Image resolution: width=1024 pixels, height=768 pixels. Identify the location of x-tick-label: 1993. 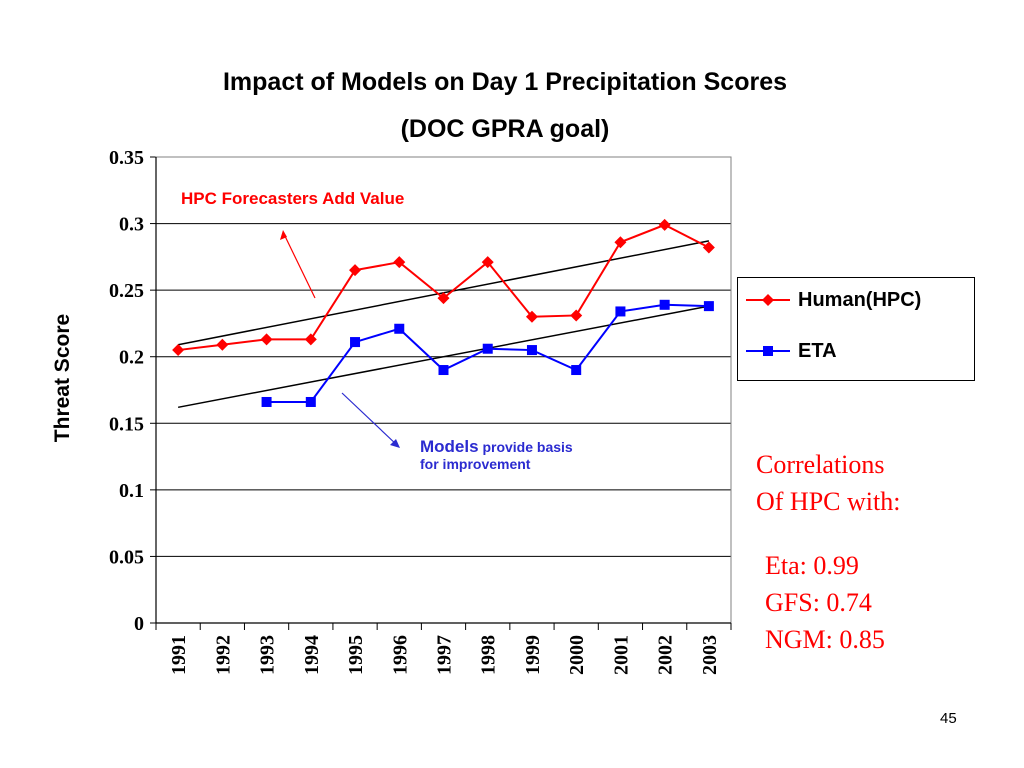
(268, 655).